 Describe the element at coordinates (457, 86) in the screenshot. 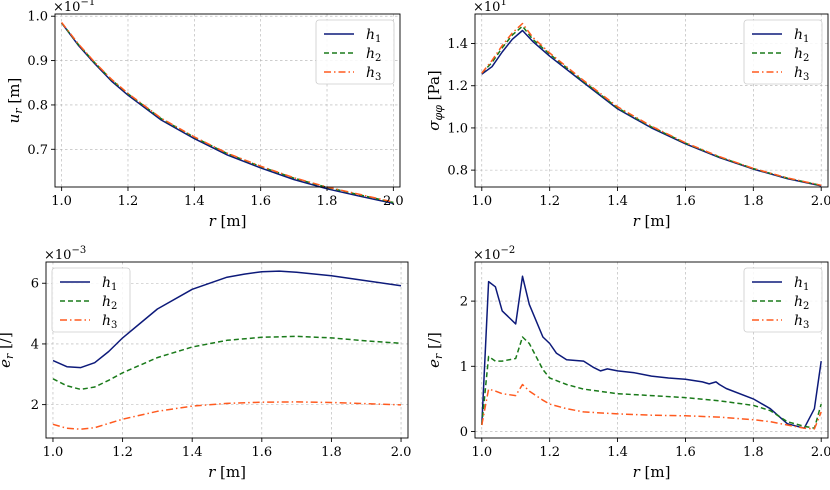

I see `y-tick-label: 1.2` at that location.